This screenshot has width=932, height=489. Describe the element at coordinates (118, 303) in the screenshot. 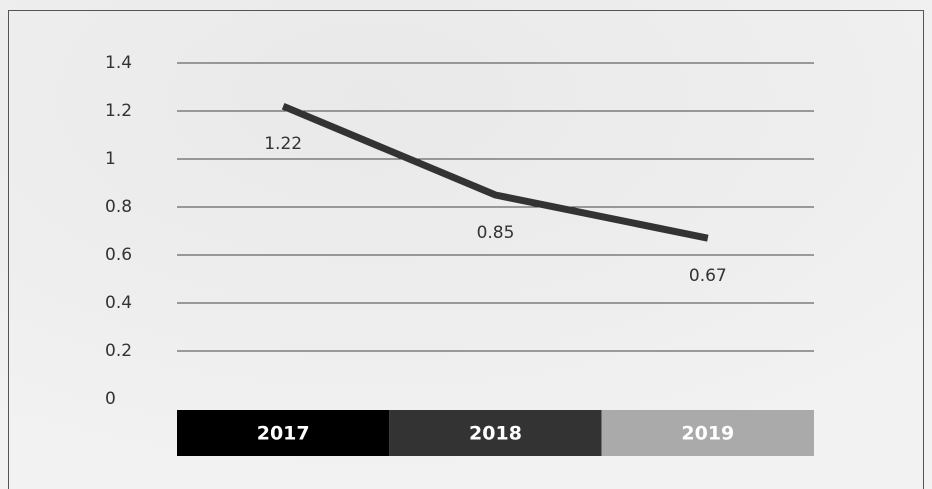

I see `y-tick-label: 0.4` at that location.